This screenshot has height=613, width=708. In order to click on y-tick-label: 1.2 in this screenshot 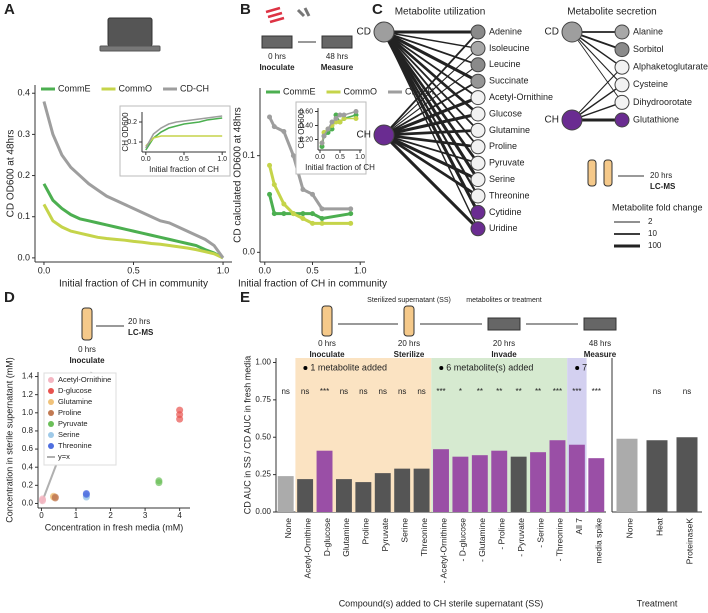, I will do `click(28, 394)`.